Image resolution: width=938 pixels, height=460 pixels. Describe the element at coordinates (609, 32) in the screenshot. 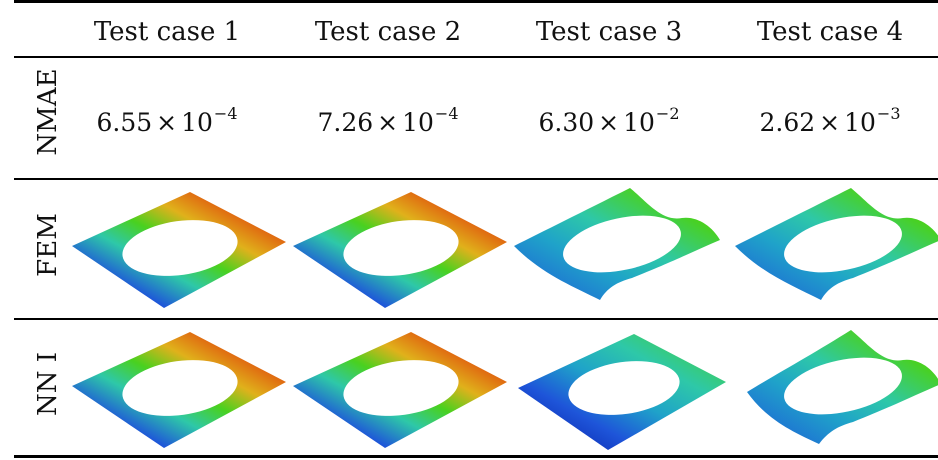

I see `column-header-test-case-3: Test case 3` at that location.